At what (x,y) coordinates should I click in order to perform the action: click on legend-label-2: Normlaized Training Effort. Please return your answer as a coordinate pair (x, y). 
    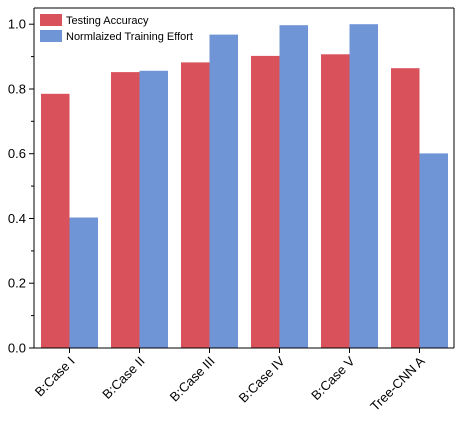
    Looking at the image, I should click on (129, 37).